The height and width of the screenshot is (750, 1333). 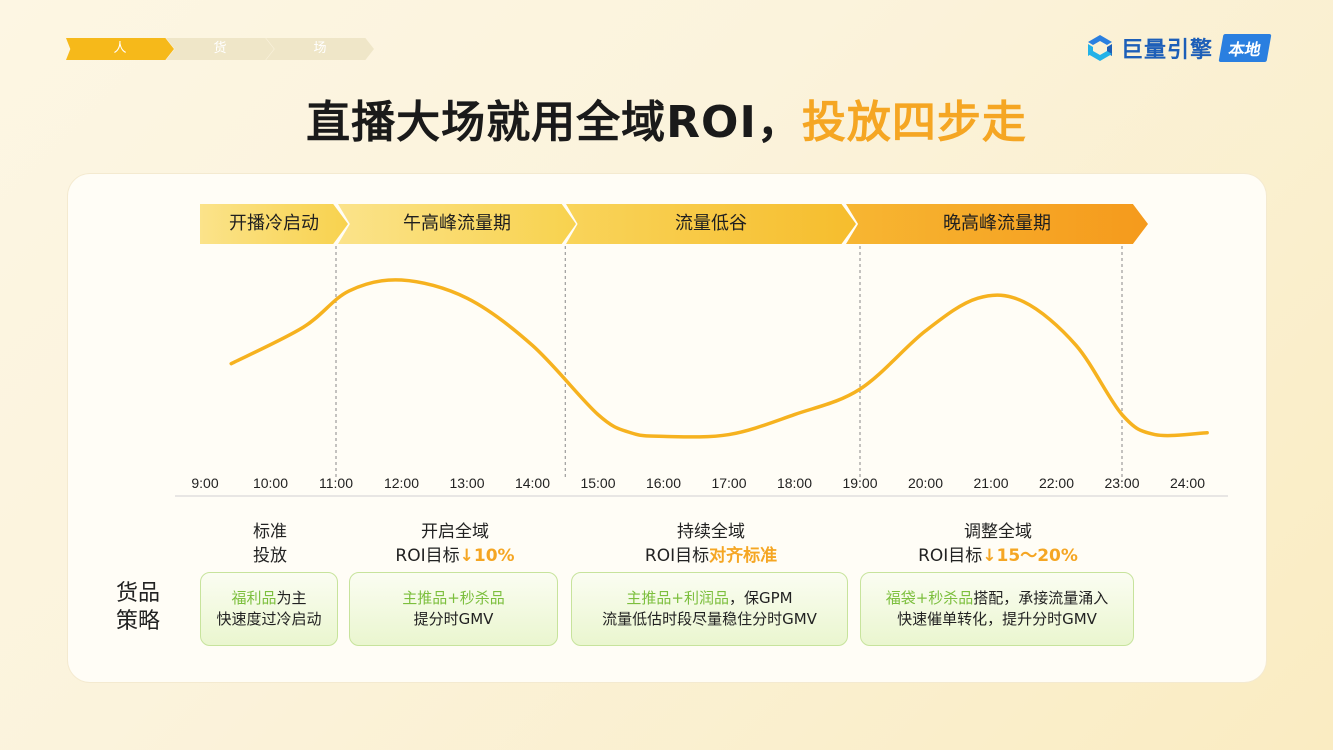 I want to click on goods-box-4: 福袋+秒杀品搭配，承接流量涌入 快速催单转化，提升分时GMV, so click(x=997, y=609).